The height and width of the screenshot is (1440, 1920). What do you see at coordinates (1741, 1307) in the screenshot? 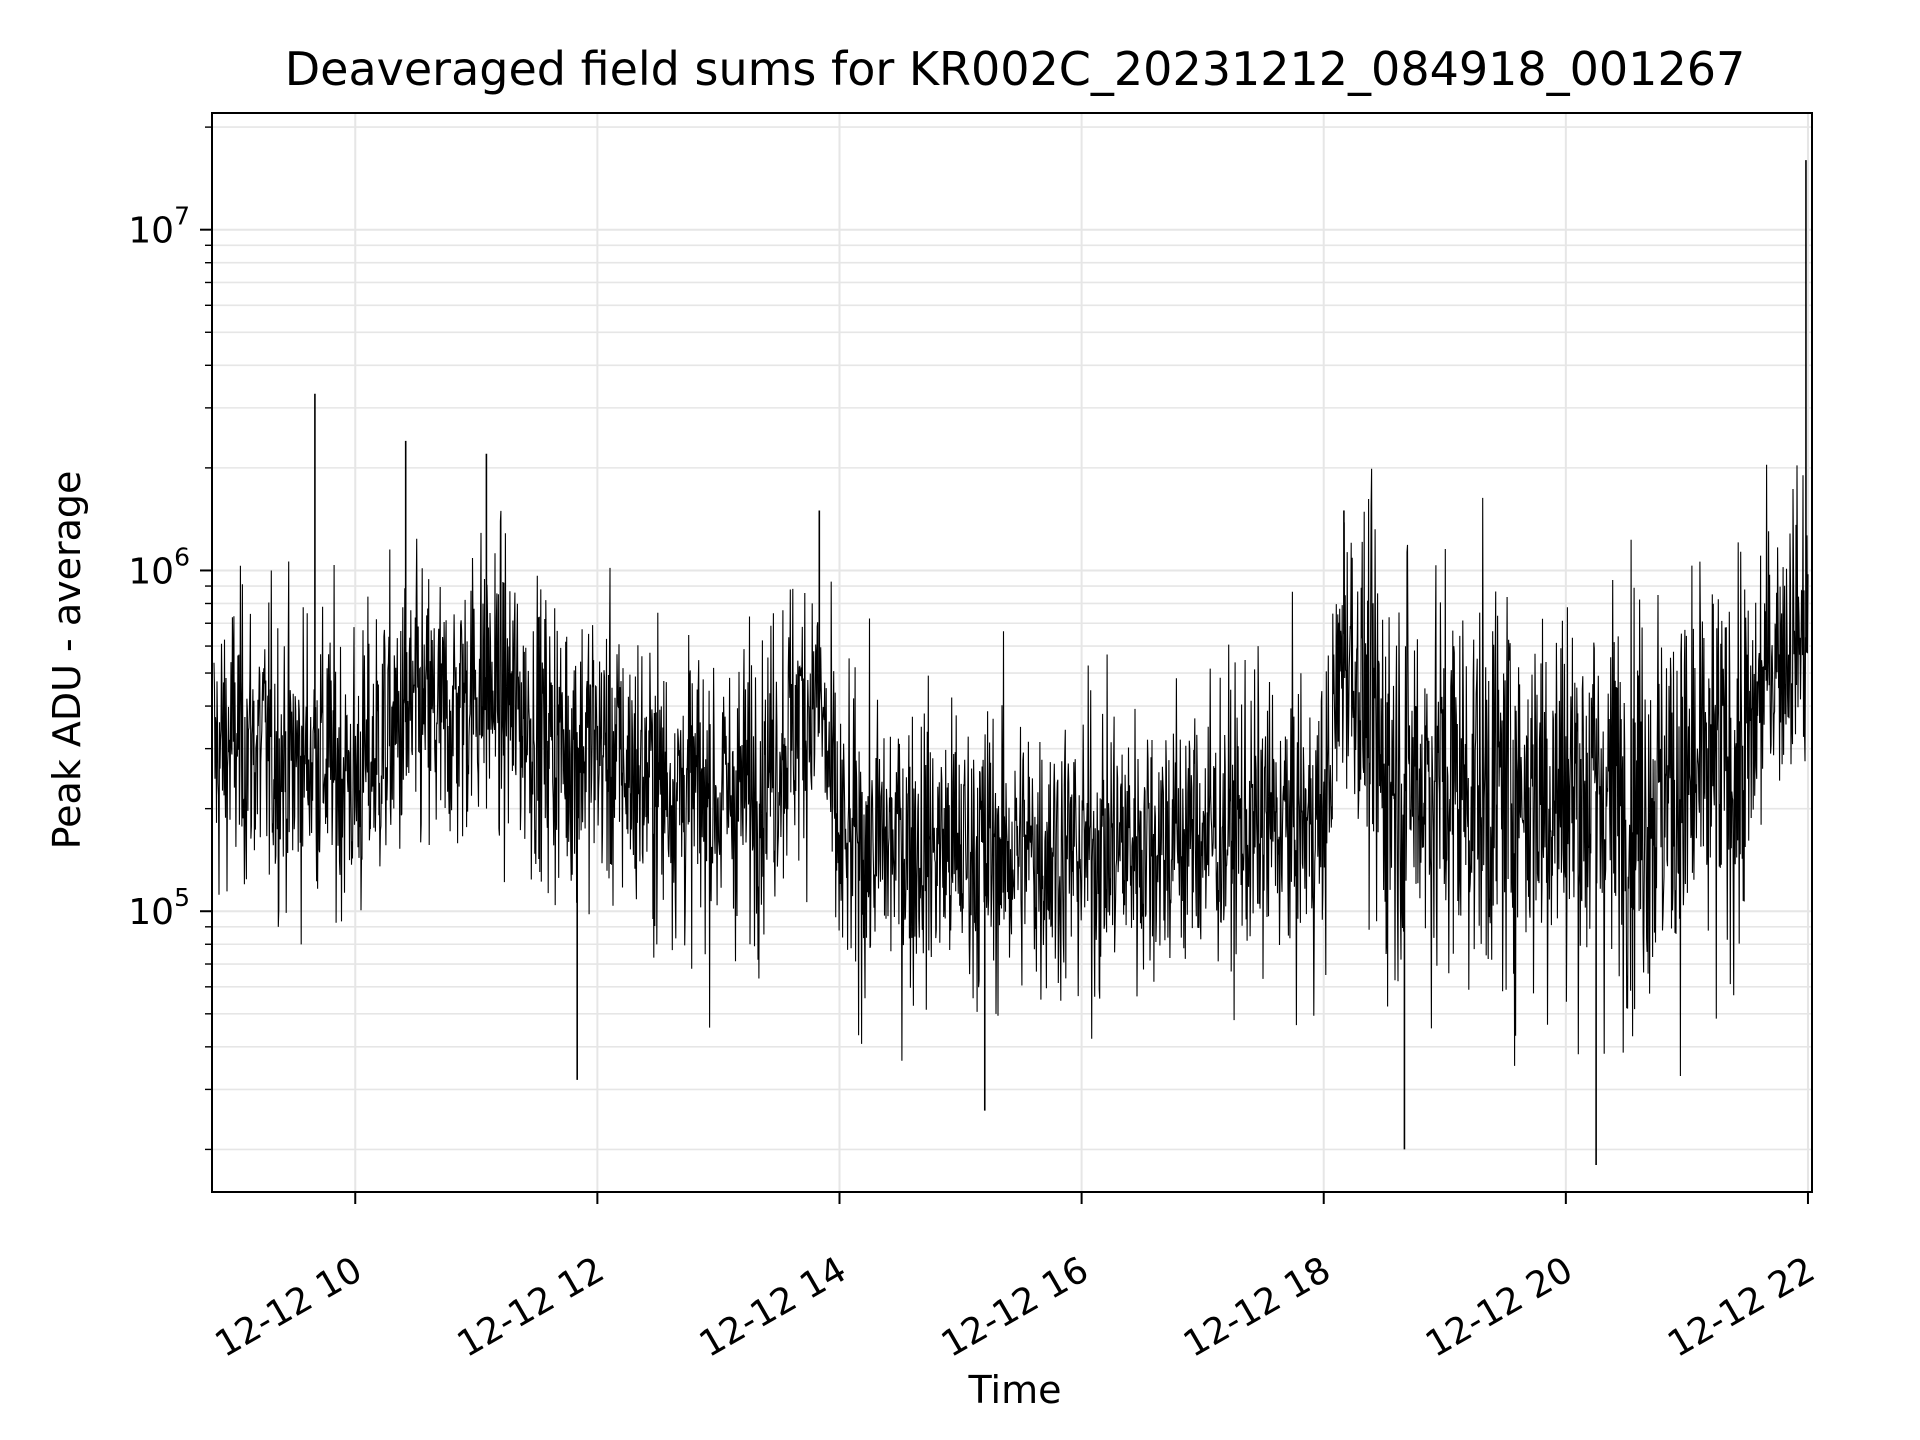
I see `x-tick-label: 12-12 22` at bounding box center [1741, 1307].